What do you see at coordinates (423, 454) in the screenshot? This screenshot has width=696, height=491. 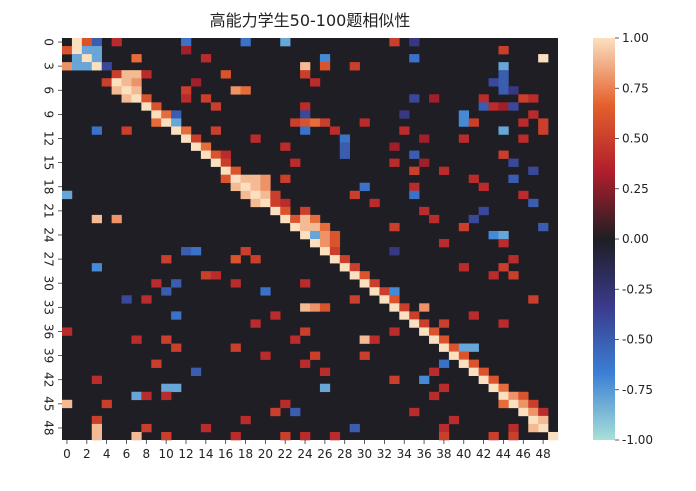 I see `x-tick-label: 36` at bounding box center [423, 454].